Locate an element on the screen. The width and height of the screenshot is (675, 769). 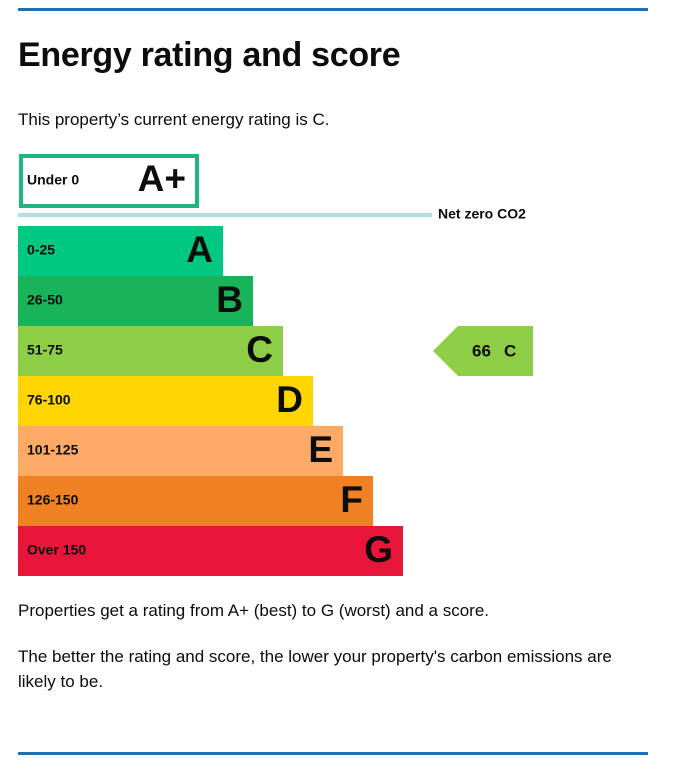
page-title: Energy rating and score is located at coordinates (209, 55).